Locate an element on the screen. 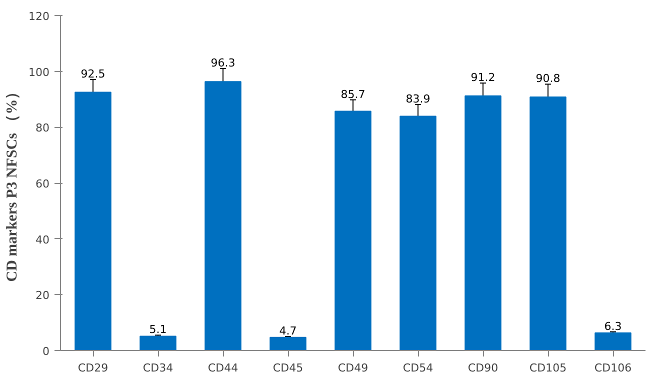 Image resolution: width=650 pixels, height=377 pixels. data-label: 5.1 is located at coordinates (158, 329).